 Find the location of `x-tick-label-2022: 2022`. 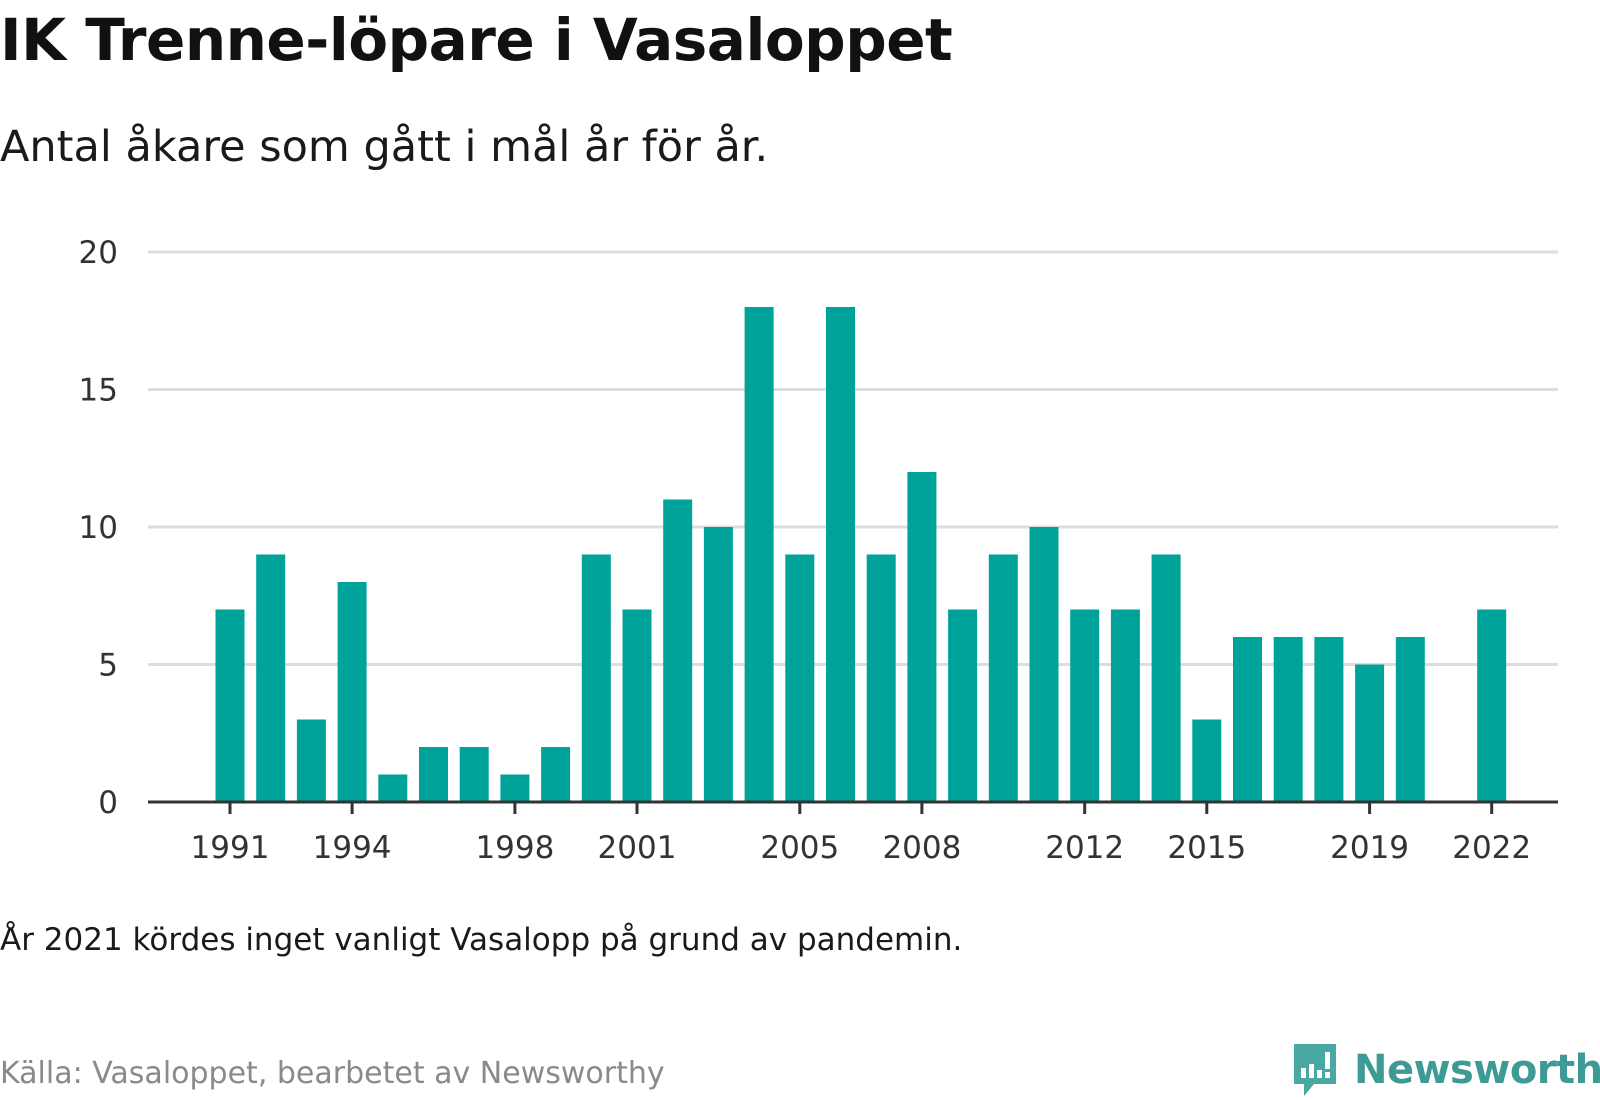

x-tick-label-2022: 2022 is located at coordinates (1491, 848).